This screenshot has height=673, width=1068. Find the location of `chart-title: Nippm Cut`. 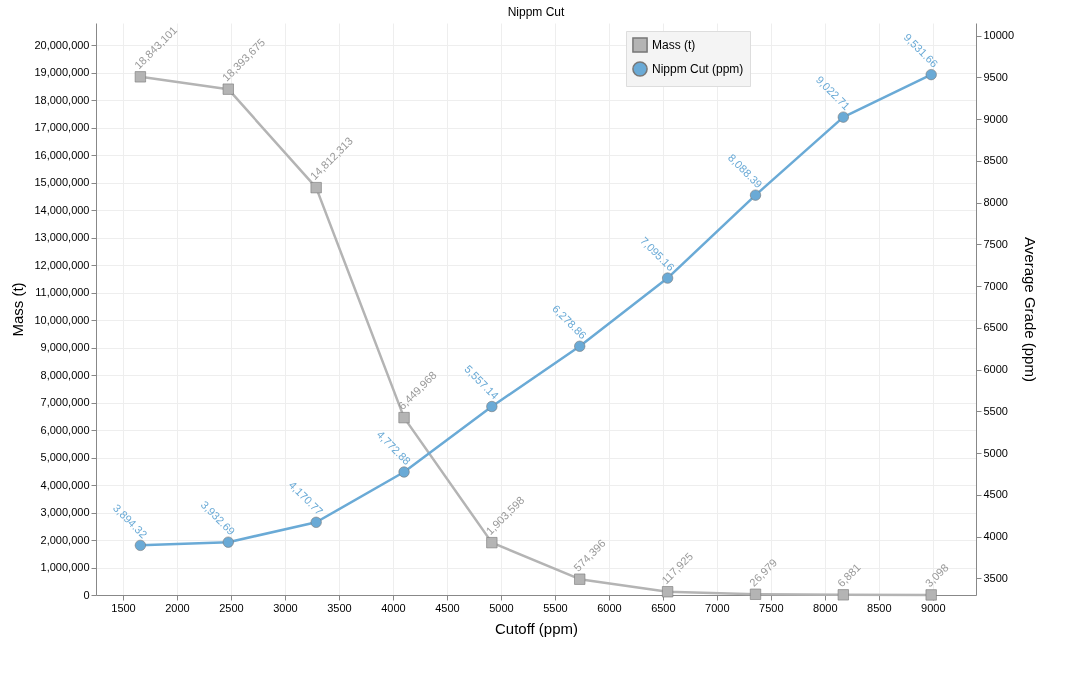

chart-title: Nippm Cut is located at coordinates (536, 12).